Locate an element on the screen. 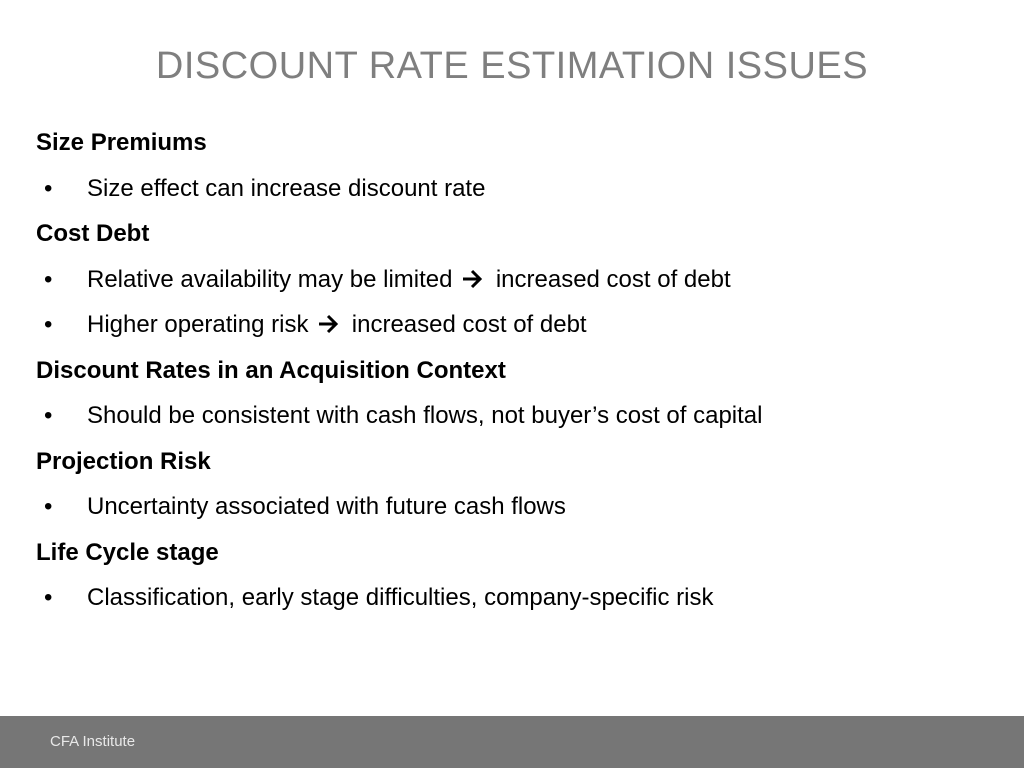  bullet-text: Higher operating risk is located at coordinates (198, 324).